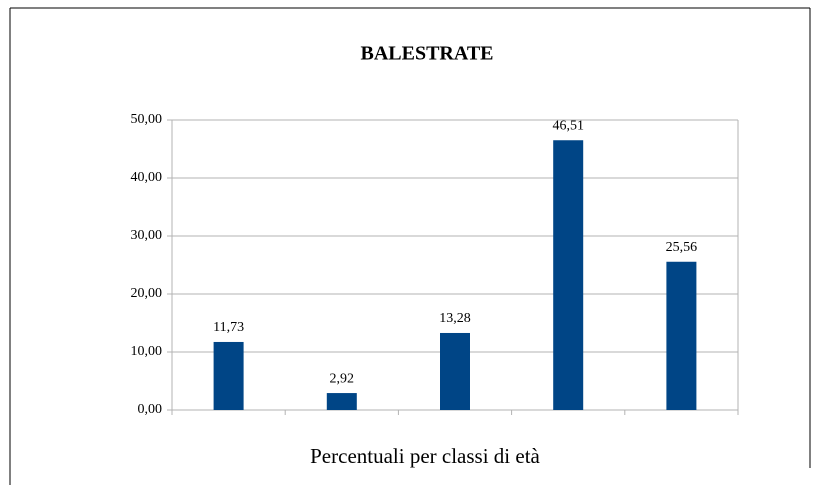 This screenshot has height=485, width=820. I want to click on y-tick-label: 30,00, so click(147, 235).